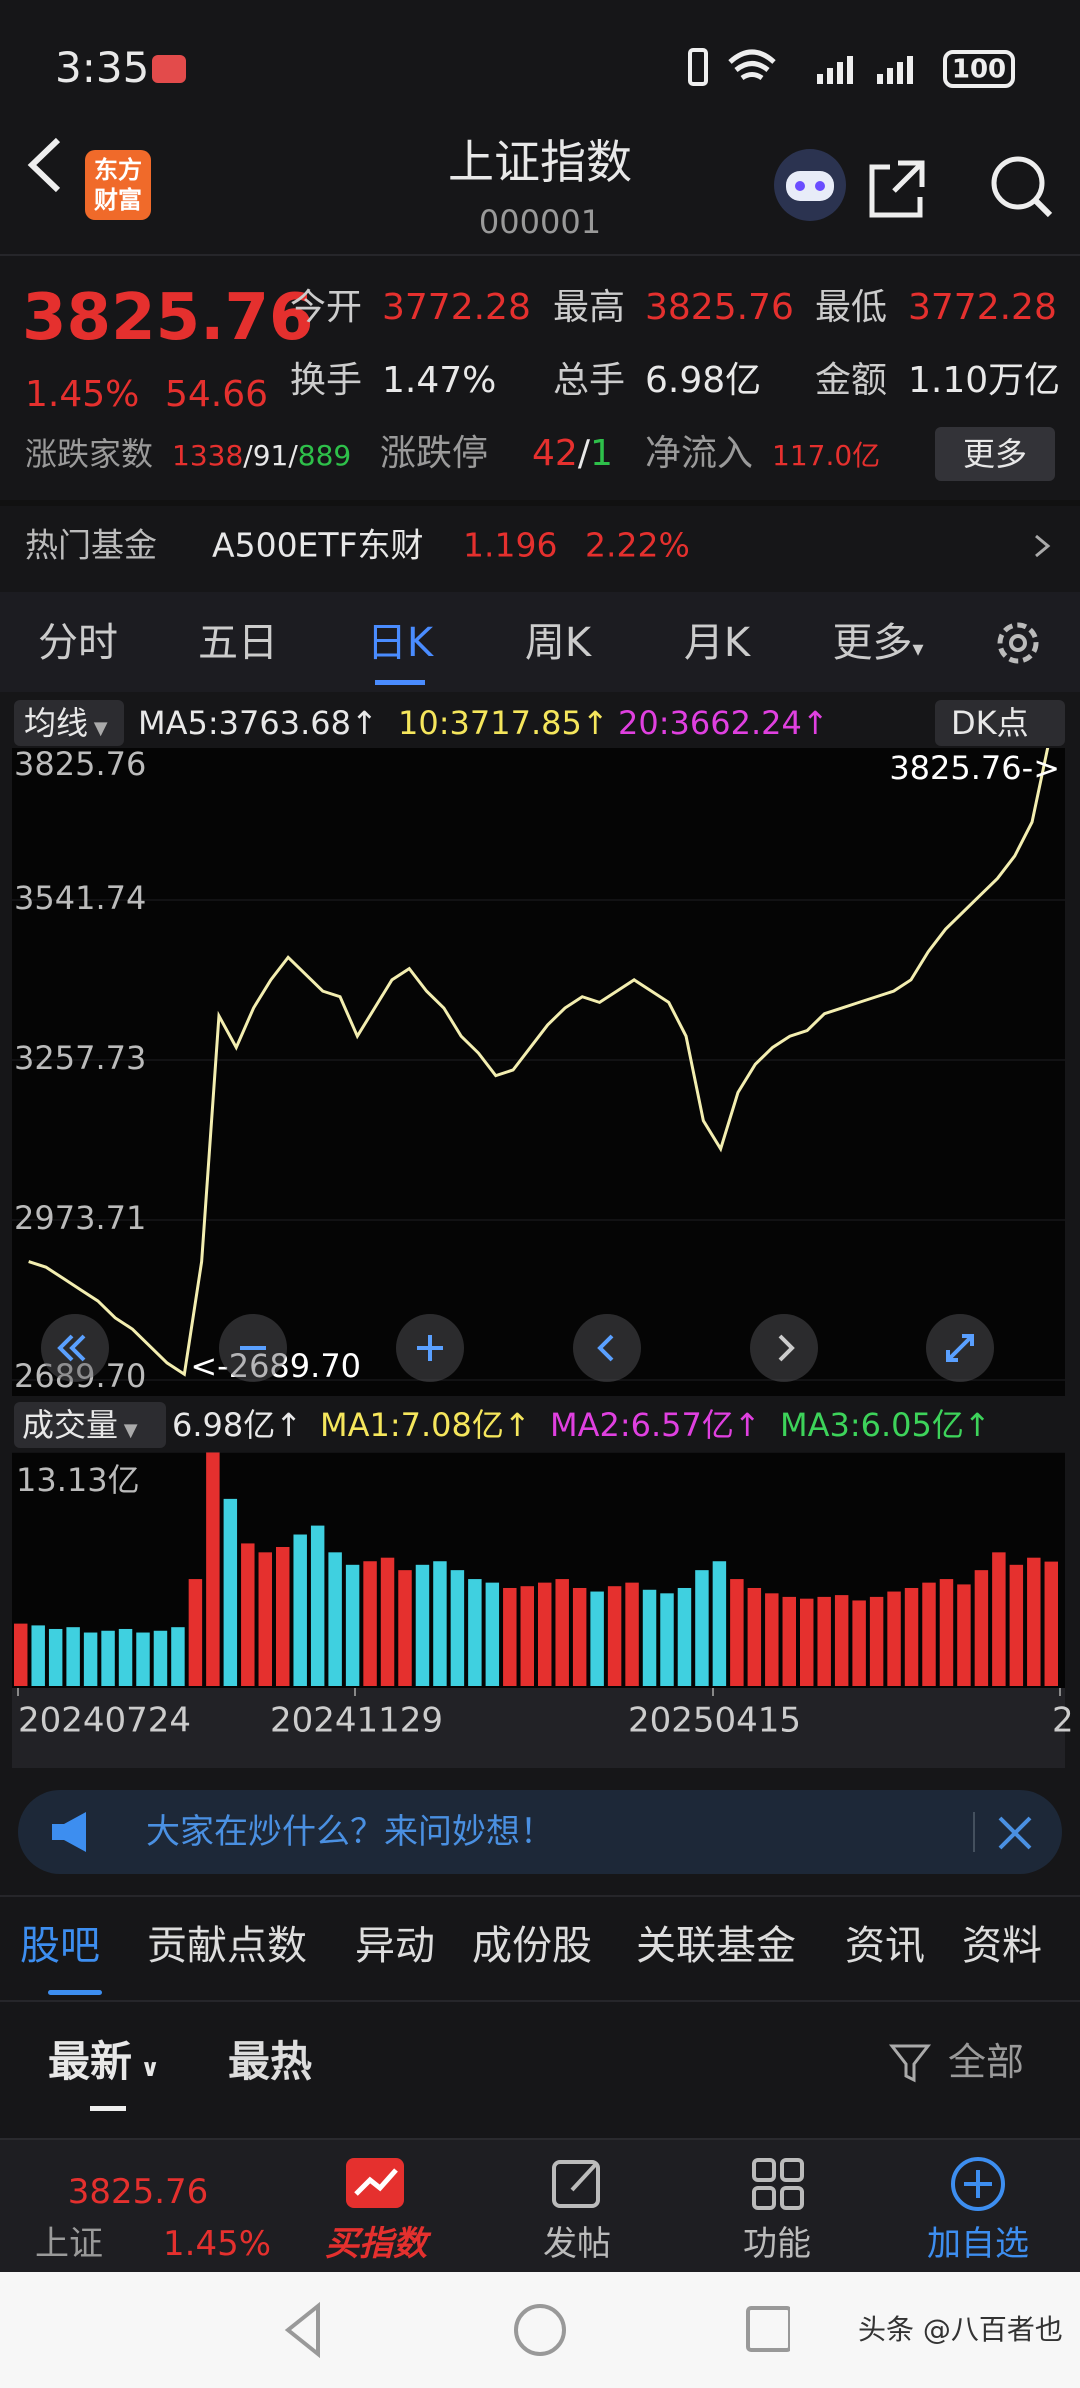 This screenshot has height=2388, width=1080. I want to click on content-tab: 关联基金, so click(716, 1946).